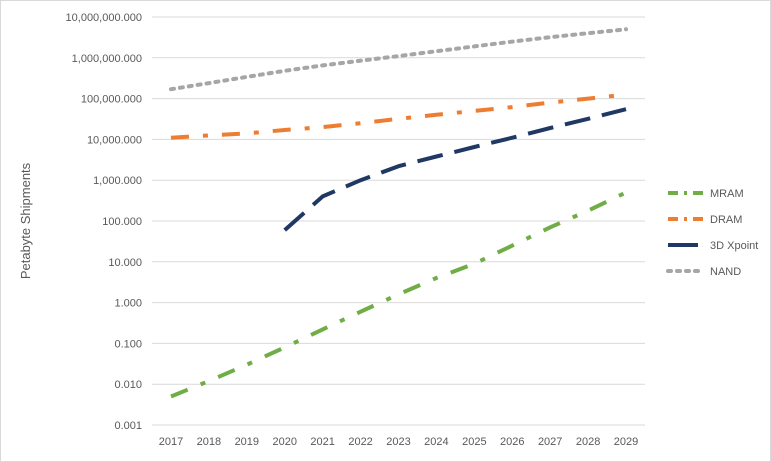  What do you see at coordinates (128, 426) in the screenshot?
I see `y-tick-label: 0.001` at bounding box center [128, 426].